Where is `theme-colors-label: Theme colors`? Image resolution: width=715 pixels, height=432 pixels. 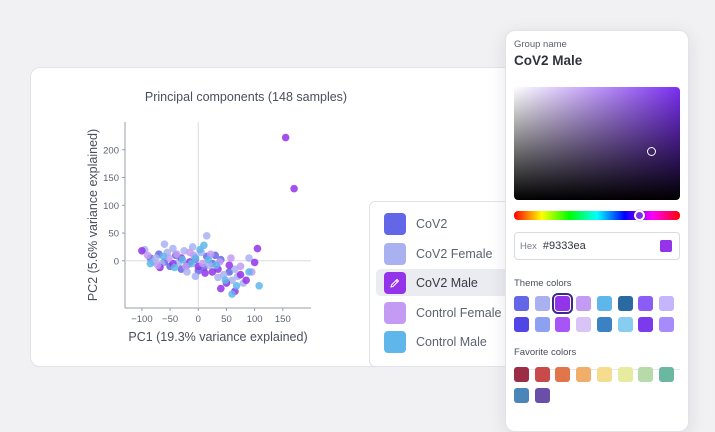 theme-colors-label: Theme colors is located at coordinates (543, 283).